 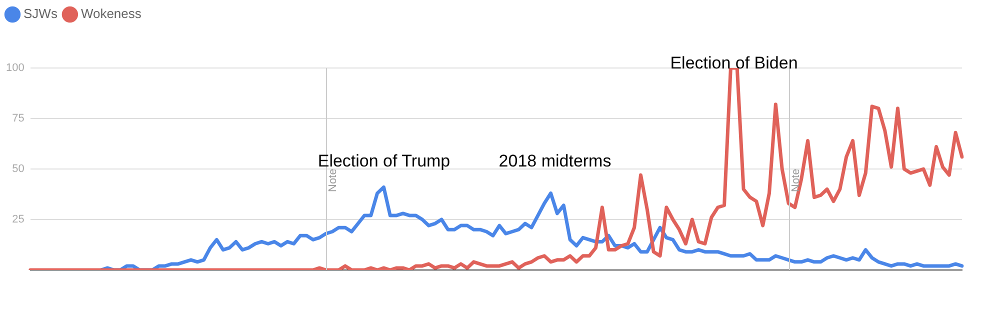 What do you see at coordinates (18, 169) in the screenshot?
I see `y-tick-label: 50` at bounding box center [18, 169].